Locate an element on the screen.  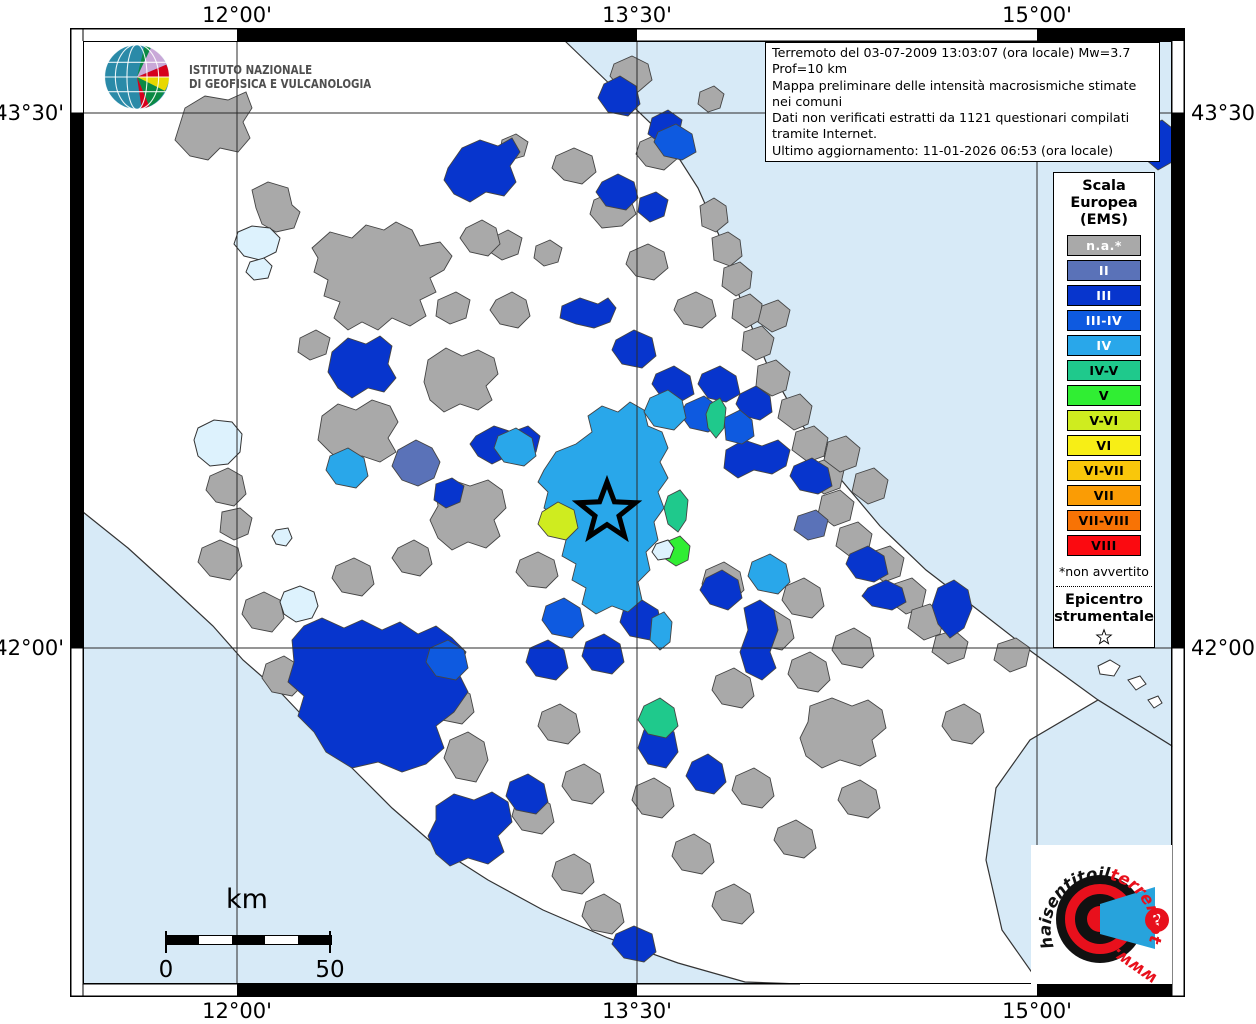
legend-epicenter-line2: strumentale is located at coordinates (1104, 617).